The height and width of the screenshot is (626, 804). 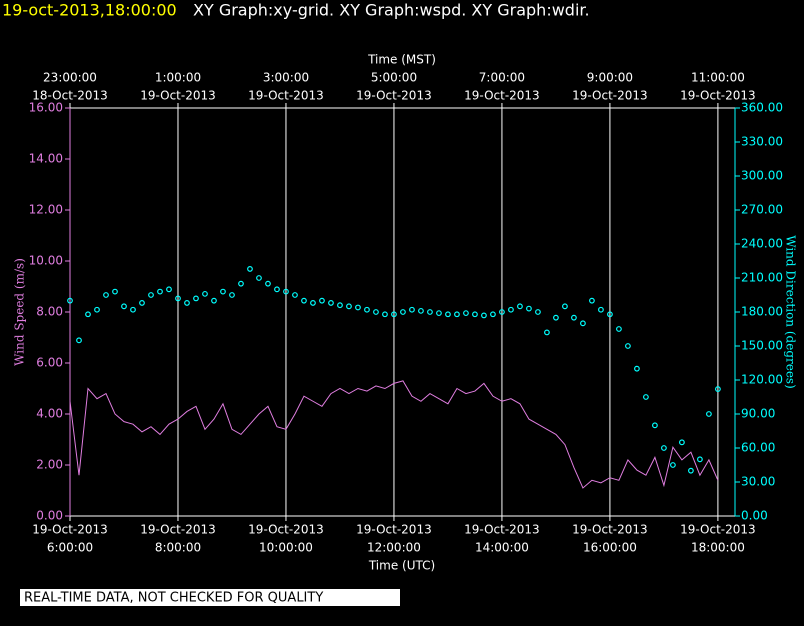 What do you see at coordinates (610, 548) in the screenshot?
I see `x-tick-label: 16:00:00` at bounding box center [610, 548].